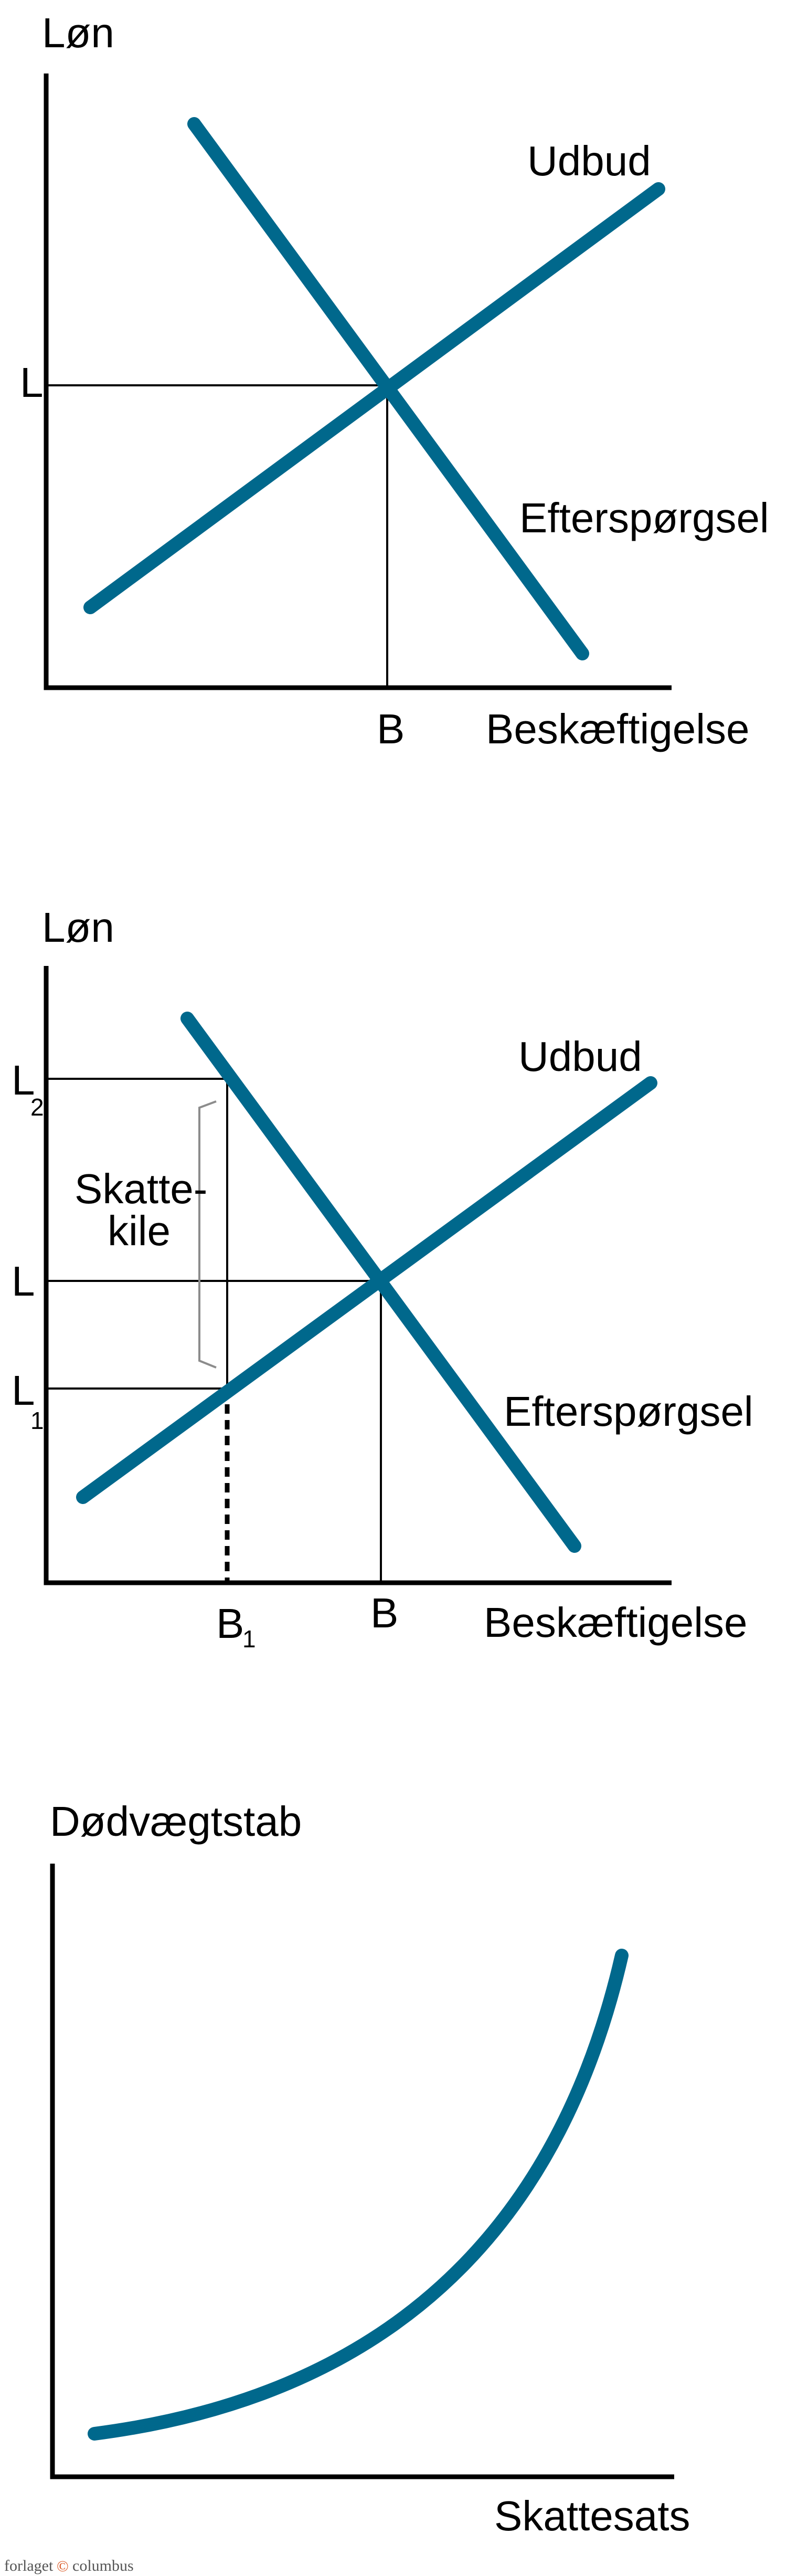 The width and height of the screenshot is (787, 2576). I want to click on diagram-1-supply-label: Udbud, so click(589, 161).